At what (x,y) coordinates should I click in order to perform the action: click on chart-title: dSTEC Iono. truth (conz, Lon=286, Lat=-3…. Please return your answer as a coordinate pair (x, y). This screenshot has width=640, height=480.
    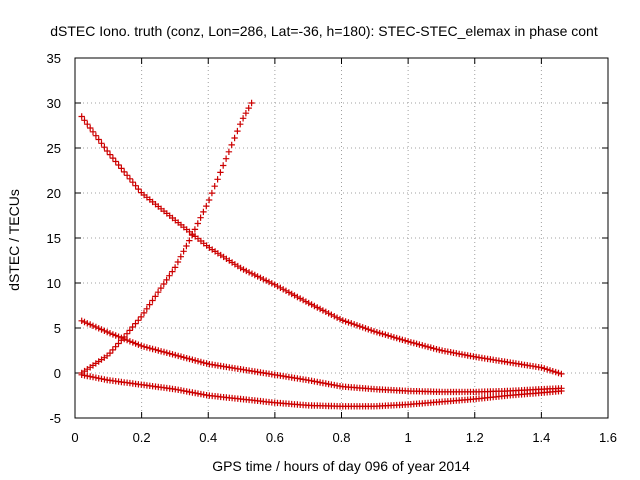
    Looking at the image, I should click on (324, 31).